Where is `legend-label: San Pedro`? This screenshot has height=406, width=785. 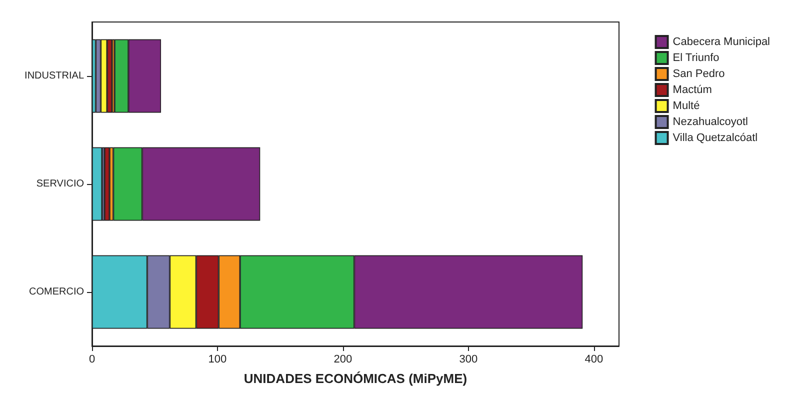 legend-label: San Pedro is located at coordinates (698, 74).